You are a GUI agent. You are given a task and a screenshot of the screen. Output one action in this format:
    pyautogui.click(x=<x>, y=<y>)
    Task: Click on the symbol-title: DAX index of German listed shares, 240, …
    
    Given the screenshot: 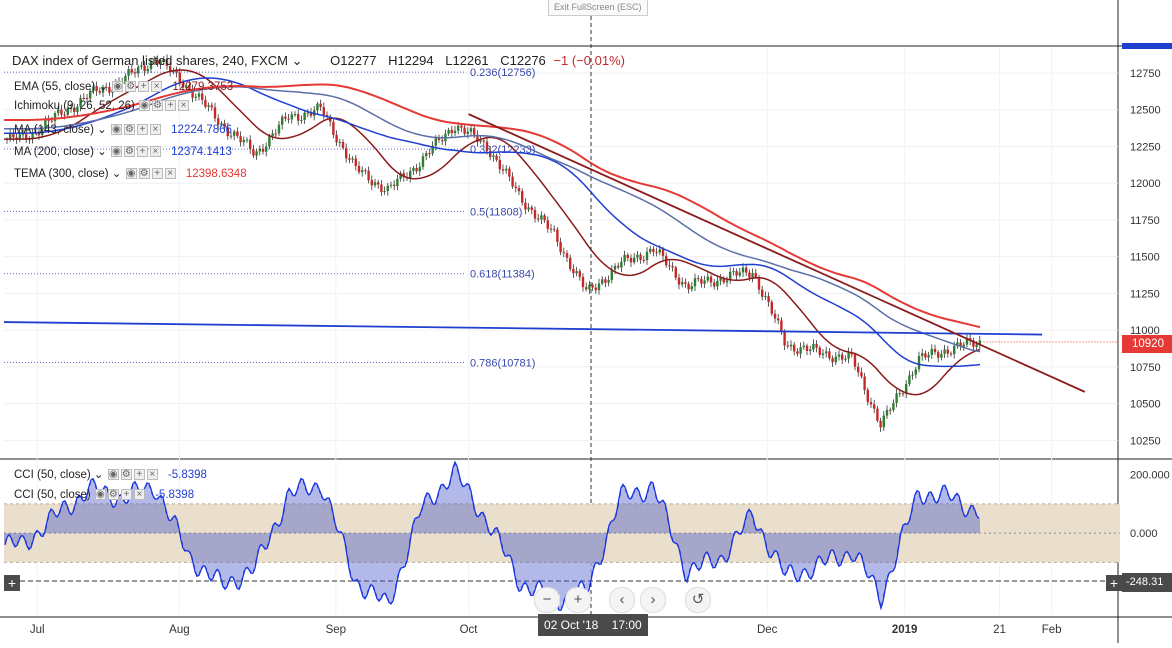 What is the action you would take?
    pyautogui.click(x=150, y=60)
    